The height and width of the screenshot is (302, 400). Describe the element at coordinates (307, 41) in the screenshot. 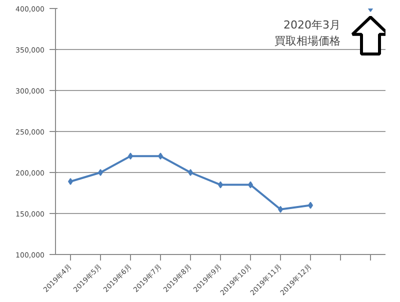

I see `annotation: 買取相場価格` at that location.